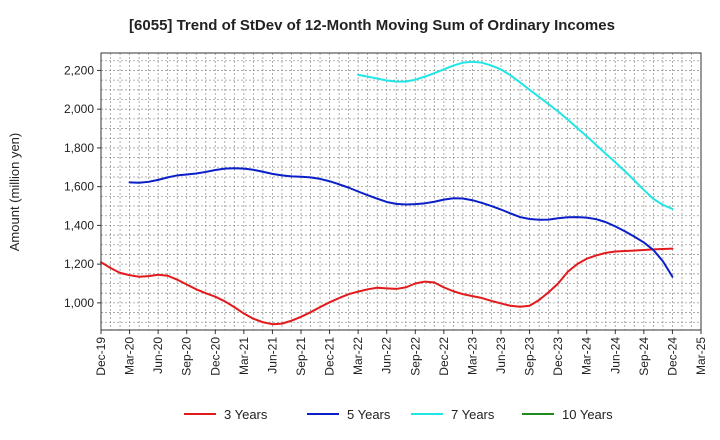 This screenshot has height=440, width=720. What do you see at coordinates (79, 109) in the screenshot?
I see `y-tick-label: 2,000` at bounding box center [79, 109].